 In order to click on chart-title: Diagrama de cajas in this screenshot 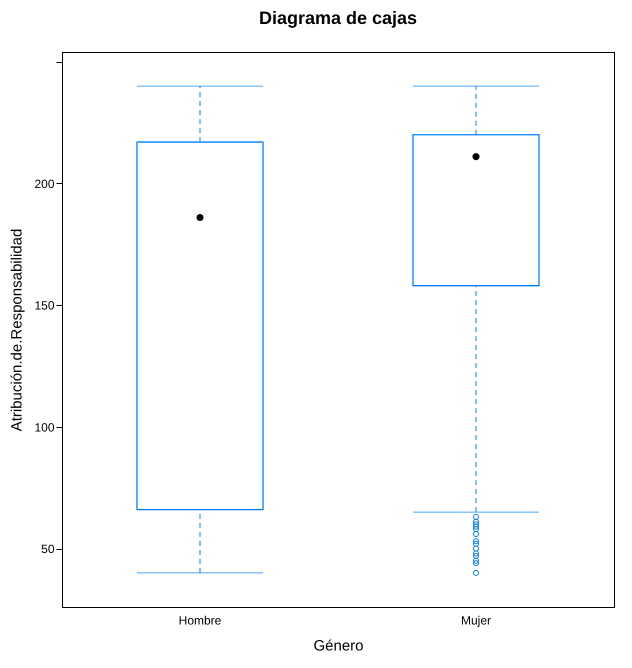, I will do `click(338, 18)`.